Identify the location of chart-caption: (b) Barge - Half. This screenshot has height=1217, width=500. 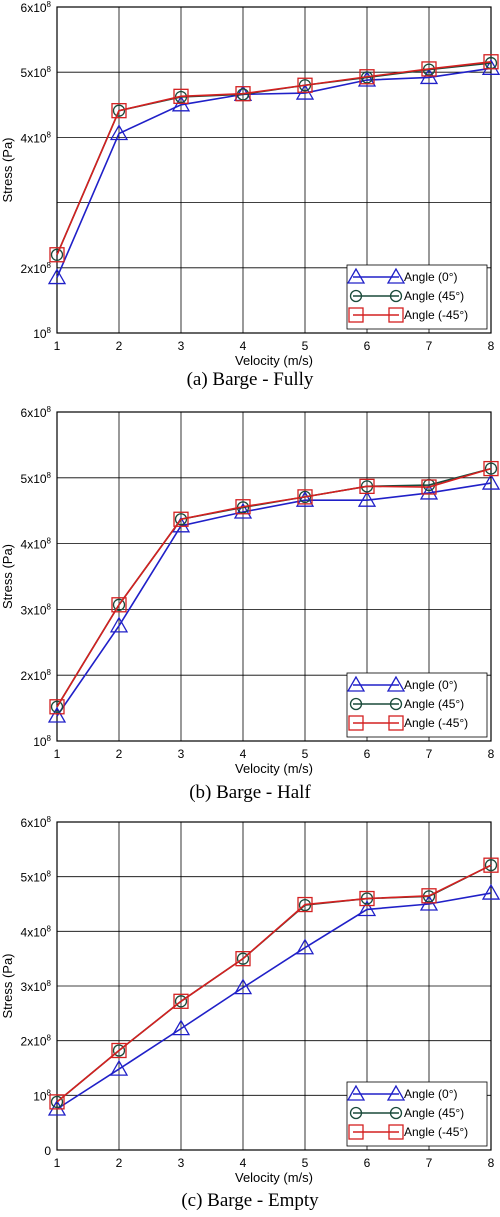
(250, 792).